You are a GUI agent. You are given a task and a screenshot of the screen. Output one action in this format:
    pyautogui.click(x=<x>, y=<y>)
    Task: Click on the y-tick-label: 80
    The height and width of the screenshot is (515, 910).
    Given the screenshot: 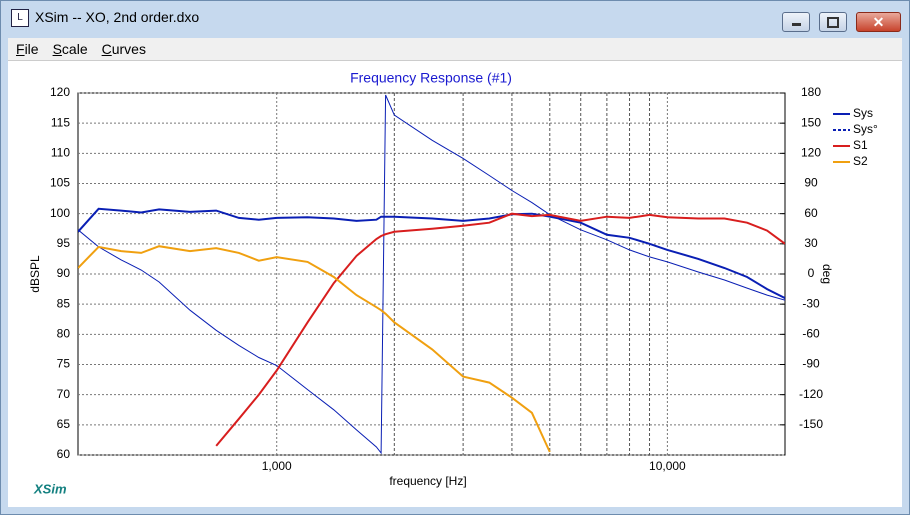 What is the action you would take?
    pyautogui.click(x=64, y=334)
    